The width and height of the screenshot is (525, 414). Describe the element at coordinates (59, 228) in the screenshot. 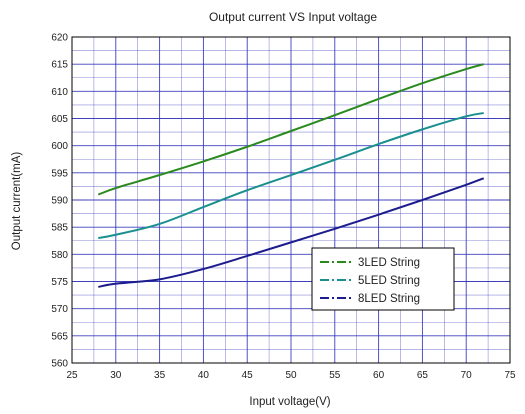

I see `y-tick-label: 585` at that location.